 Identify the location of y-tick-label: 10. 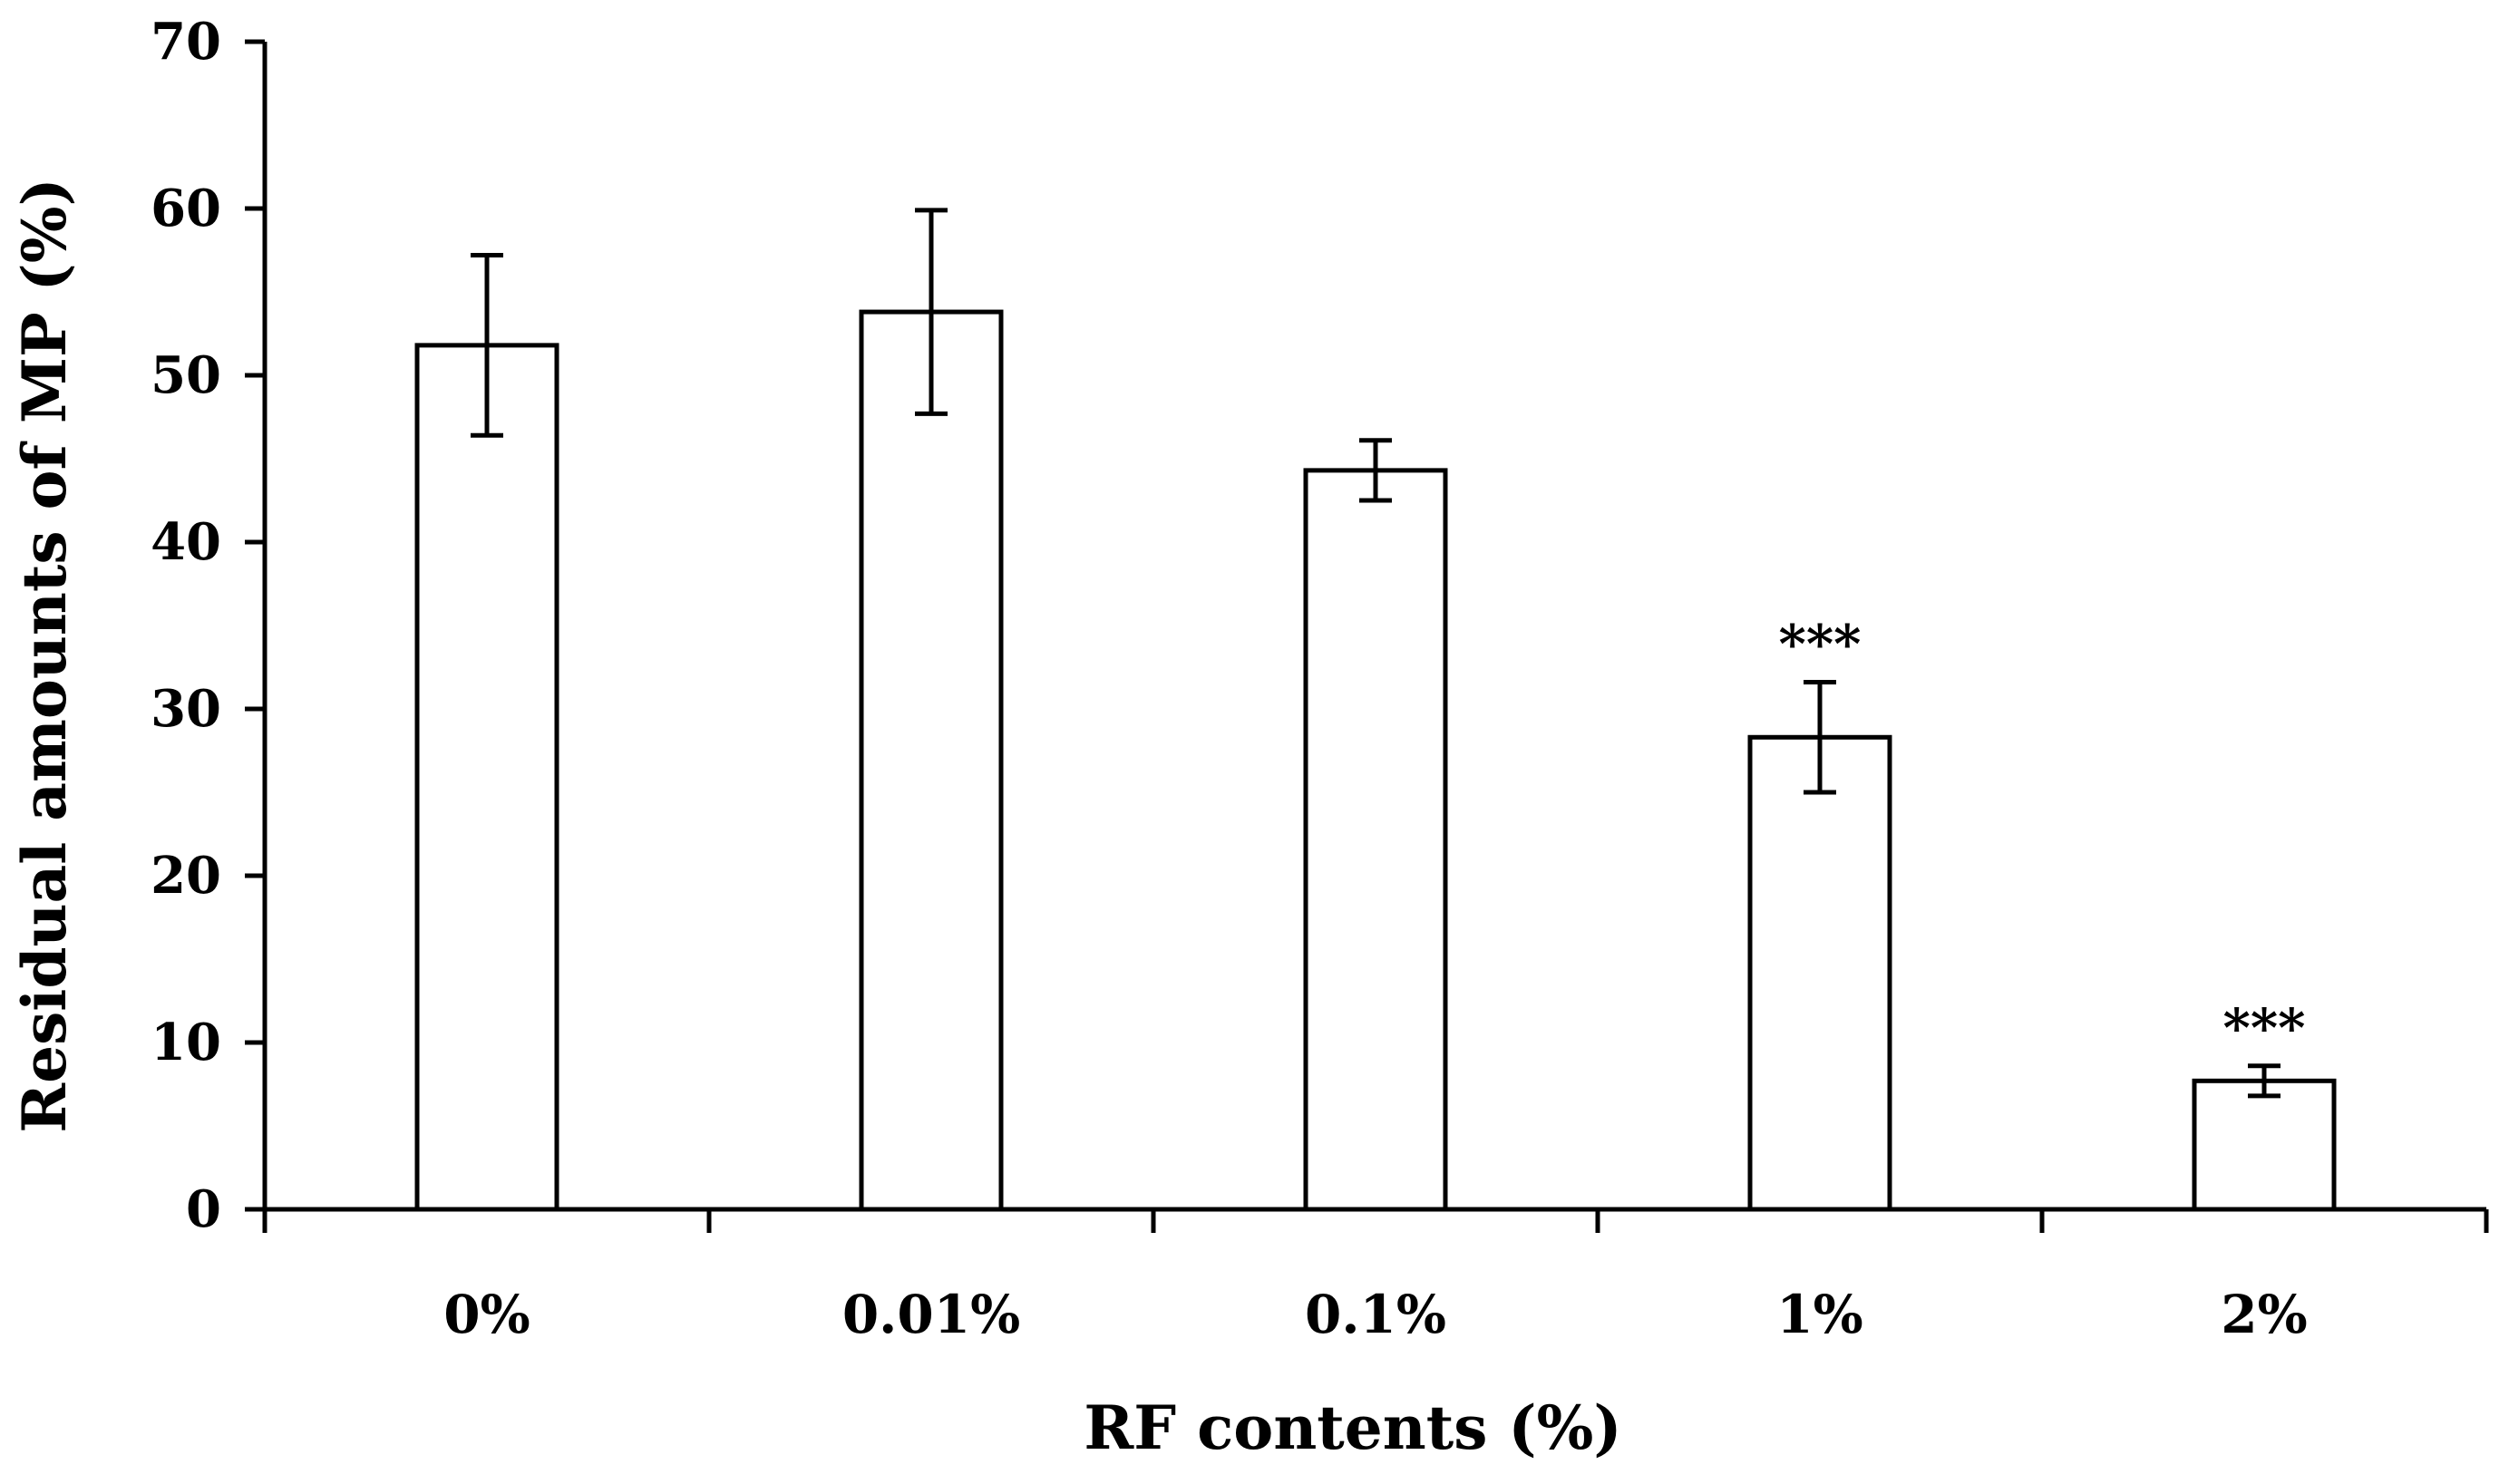
(186, 1043).